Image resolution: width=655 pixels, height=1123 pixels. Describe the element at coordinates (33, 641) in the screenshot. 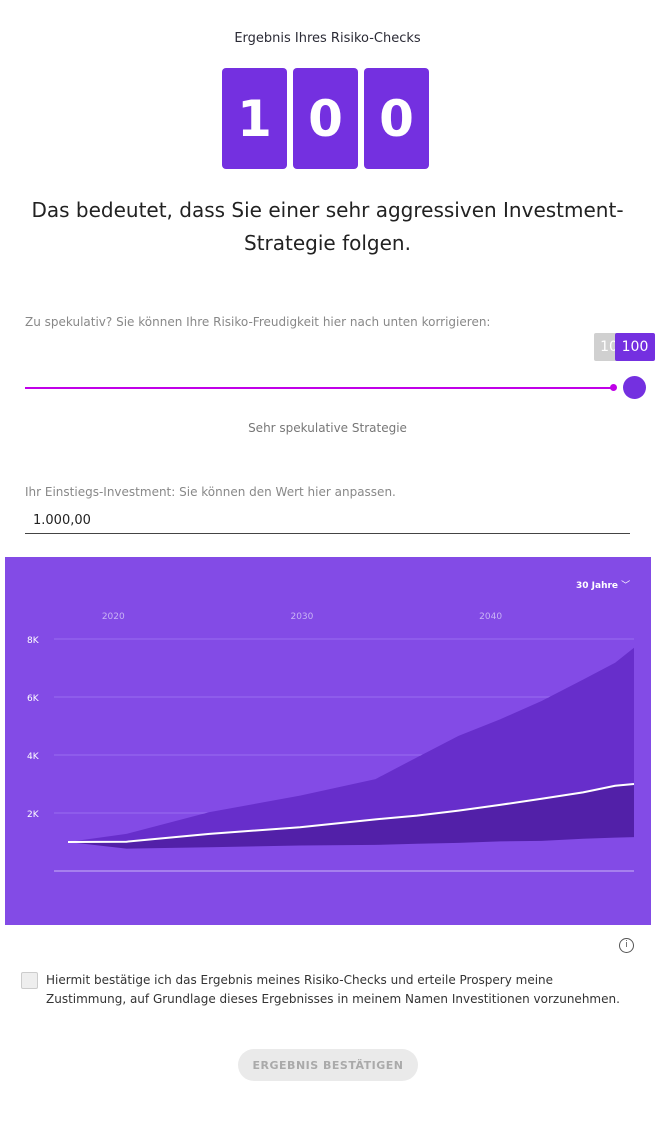

I see `y-tick-label: 8K` at that location.